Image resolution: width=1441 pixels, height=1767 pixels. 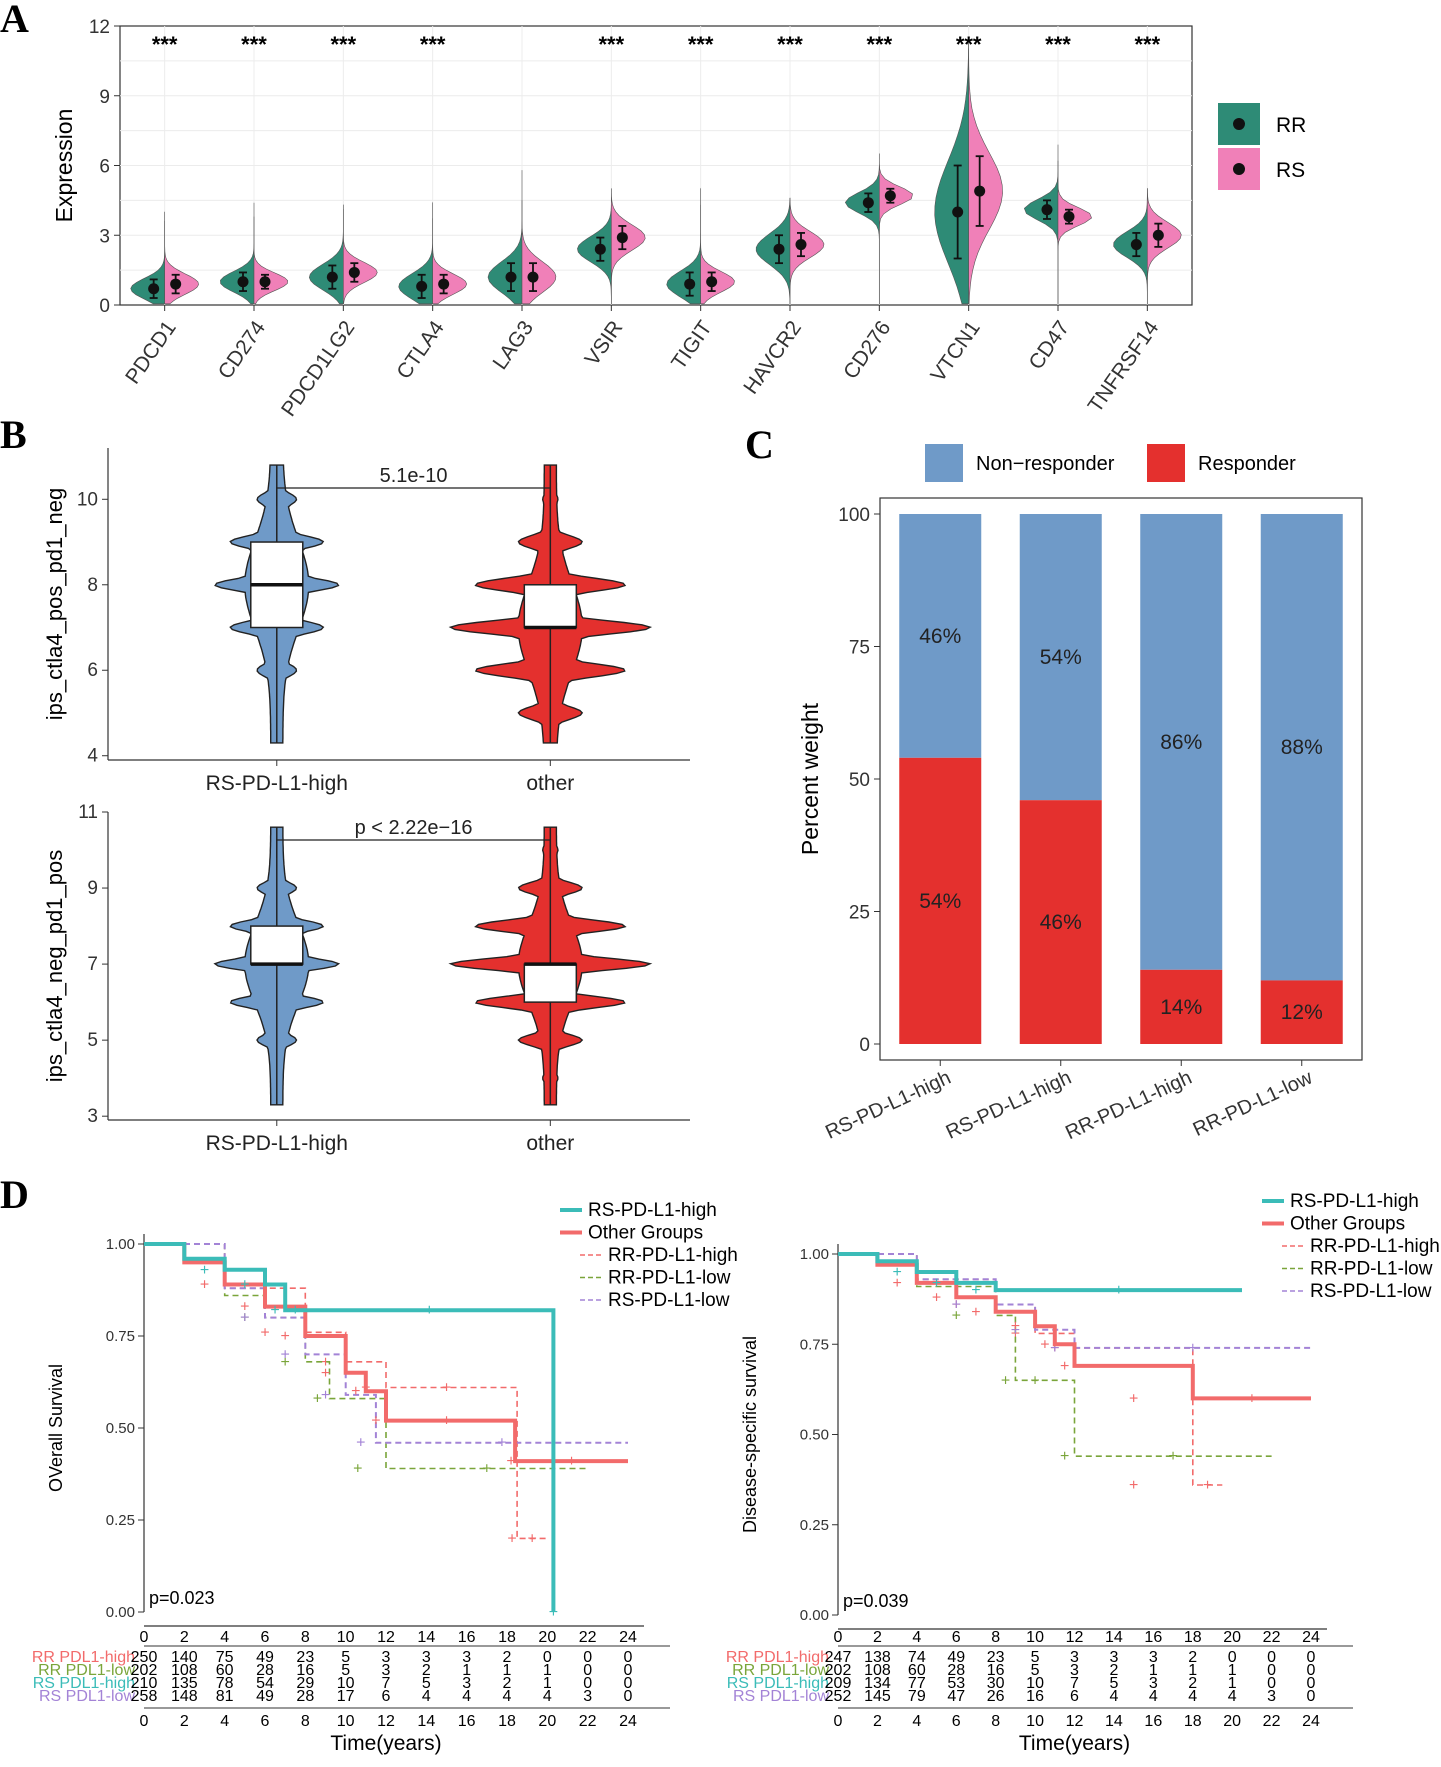 What do you see at coordinates (859, 648) in the screenshot?
I see `y-tick-label: 75` at bounding box center [859, 648].